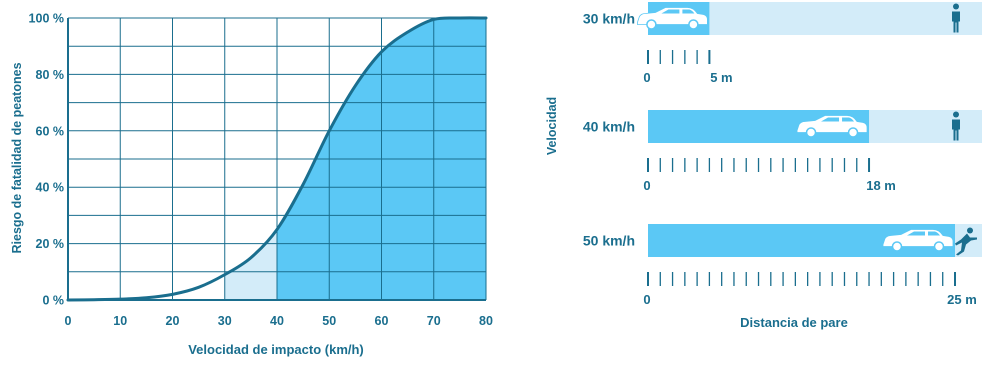 The height and width of the screenshot is (366, 982). What do you see at coordinates (225, 321) in the screenshot?
I see `x-tick-label: 30` at bounding box center [225, 321].